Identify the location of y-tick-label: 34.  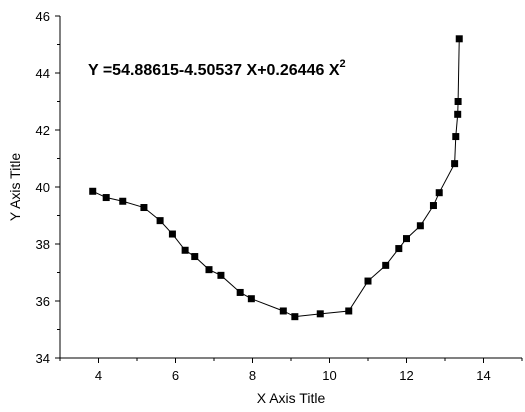
(43, 358).